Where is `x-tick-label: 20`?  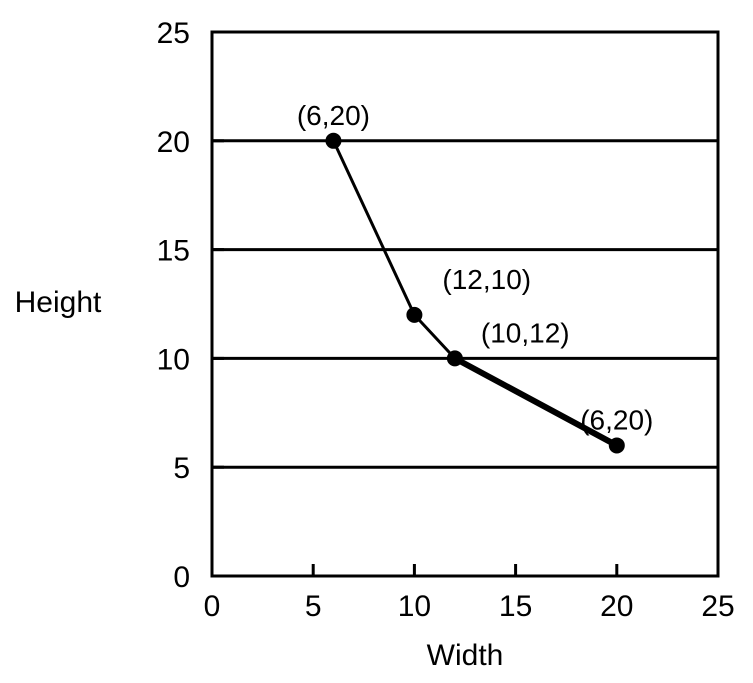 x-tick-label: 20 is located at coordinates (616, 606).